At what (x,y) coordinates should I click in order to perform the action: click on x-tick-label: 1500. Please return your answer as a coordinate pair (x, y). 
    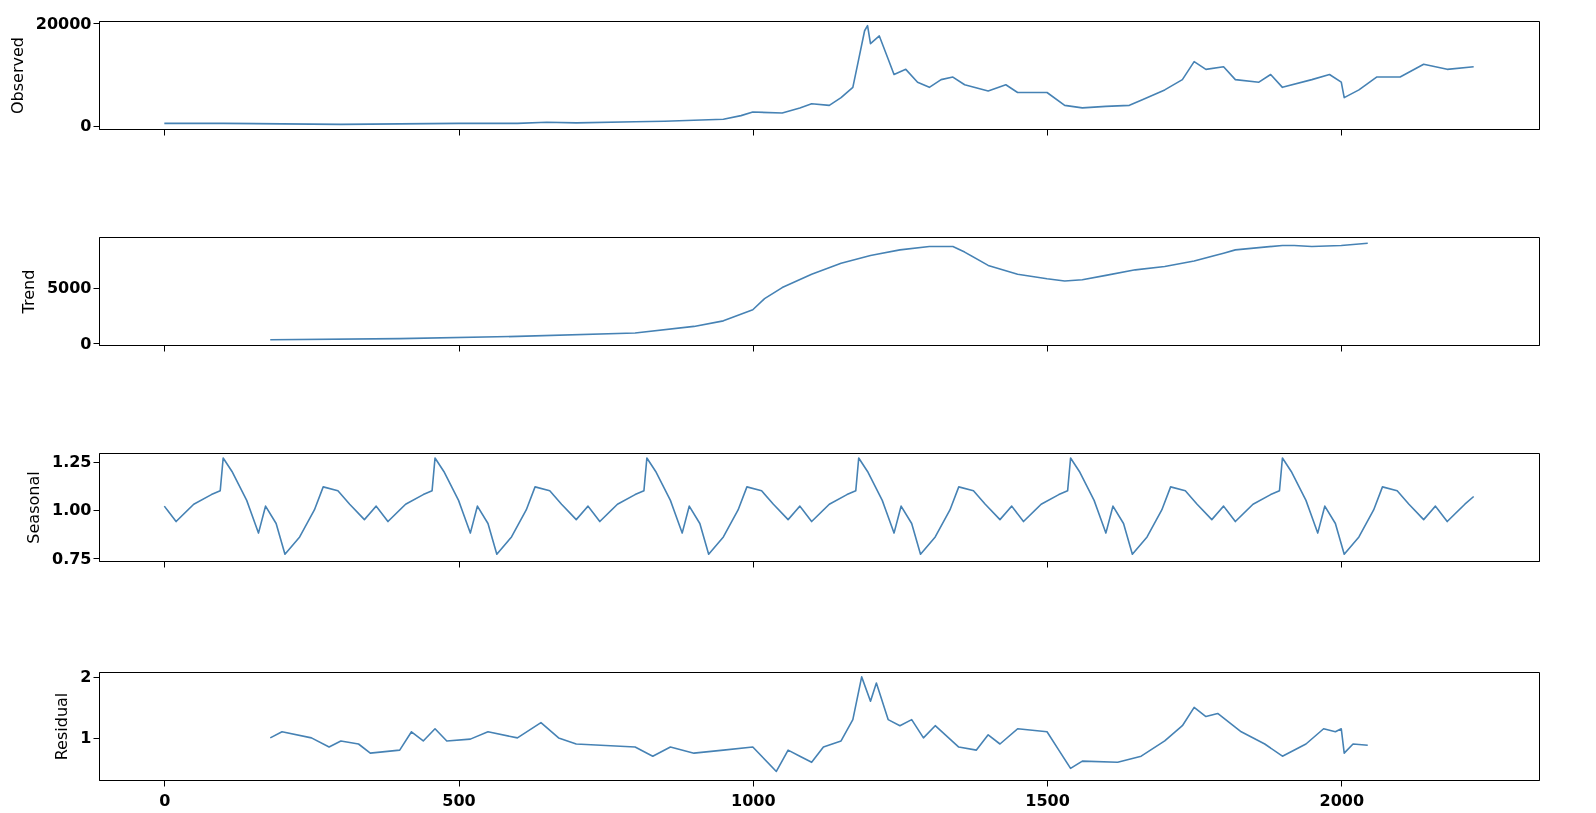
    Looking at the image, I should click on (1047, 800).